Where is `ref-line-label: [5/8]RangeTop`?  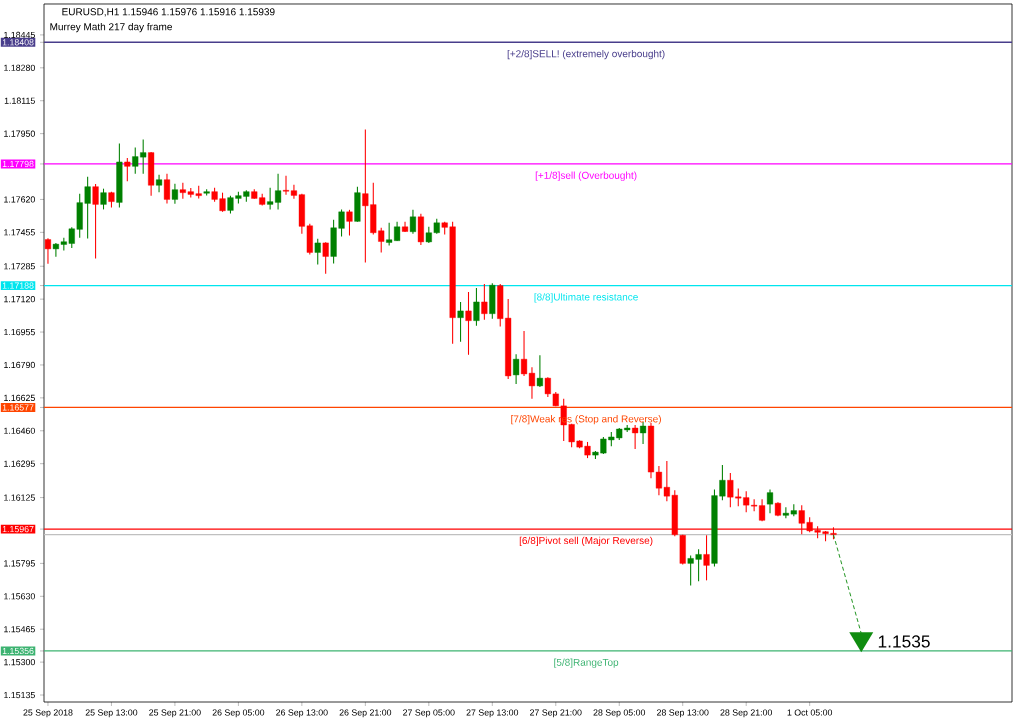
ref-line-label: [5/8]RangeTop is located at coordinates (586, 663).